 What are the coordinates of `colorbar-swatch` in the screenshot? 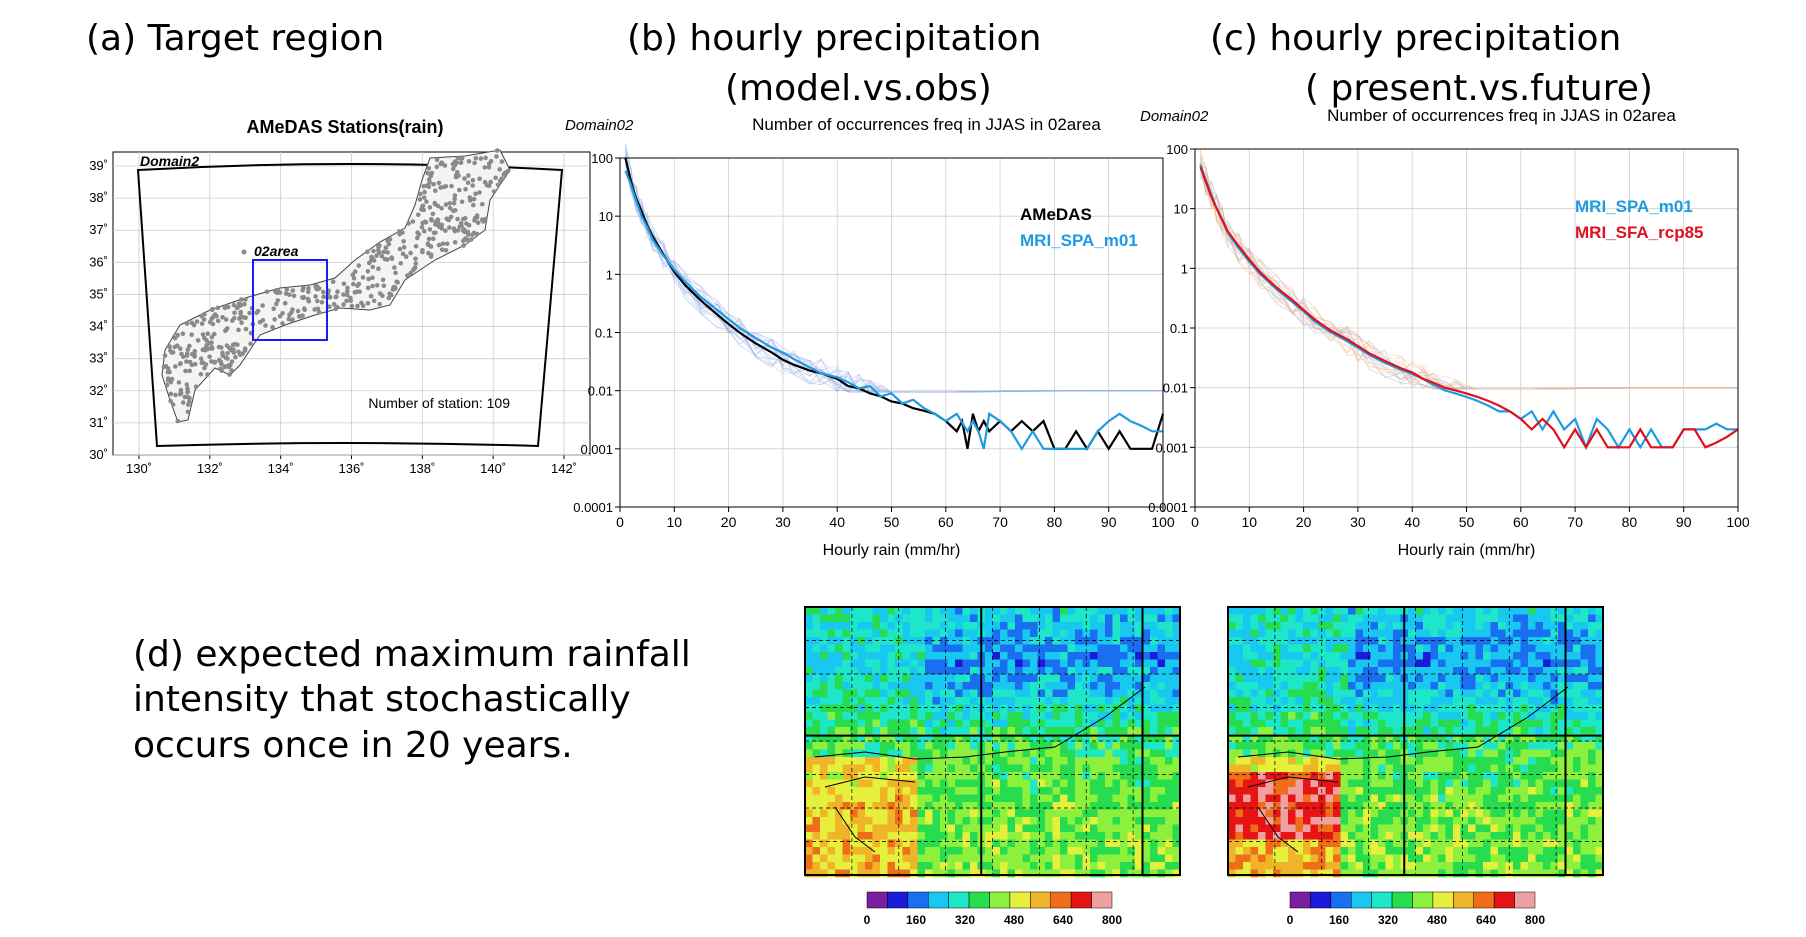 It's located at (959, 900).